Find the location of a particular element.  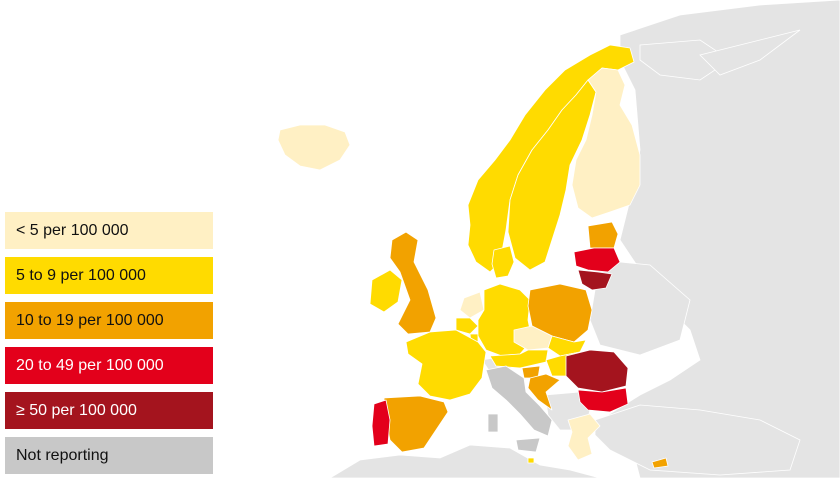

country-romania is located at coordinates (597, 371).